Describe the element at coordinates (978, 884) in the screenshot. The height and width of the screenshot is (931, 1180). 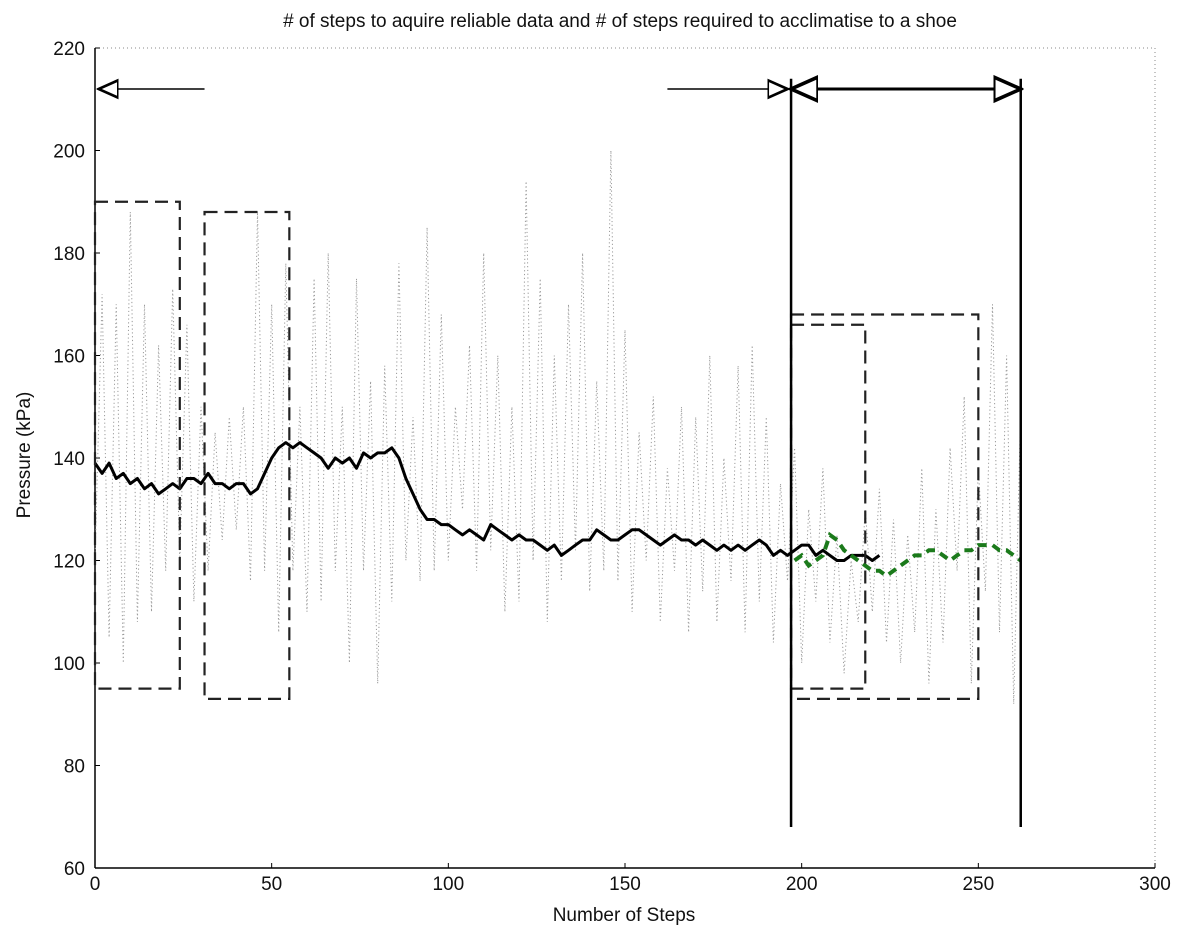
I see `x-tick-label: 250` at that location.